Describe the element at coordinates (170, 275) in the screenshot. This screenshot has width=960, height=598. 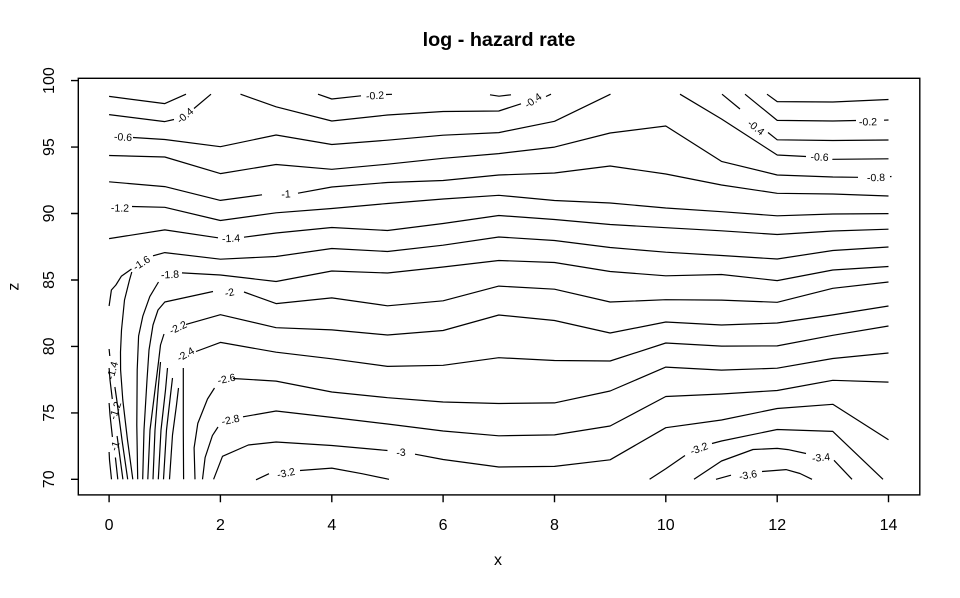
I see `svg-text: -1.8` at that location.